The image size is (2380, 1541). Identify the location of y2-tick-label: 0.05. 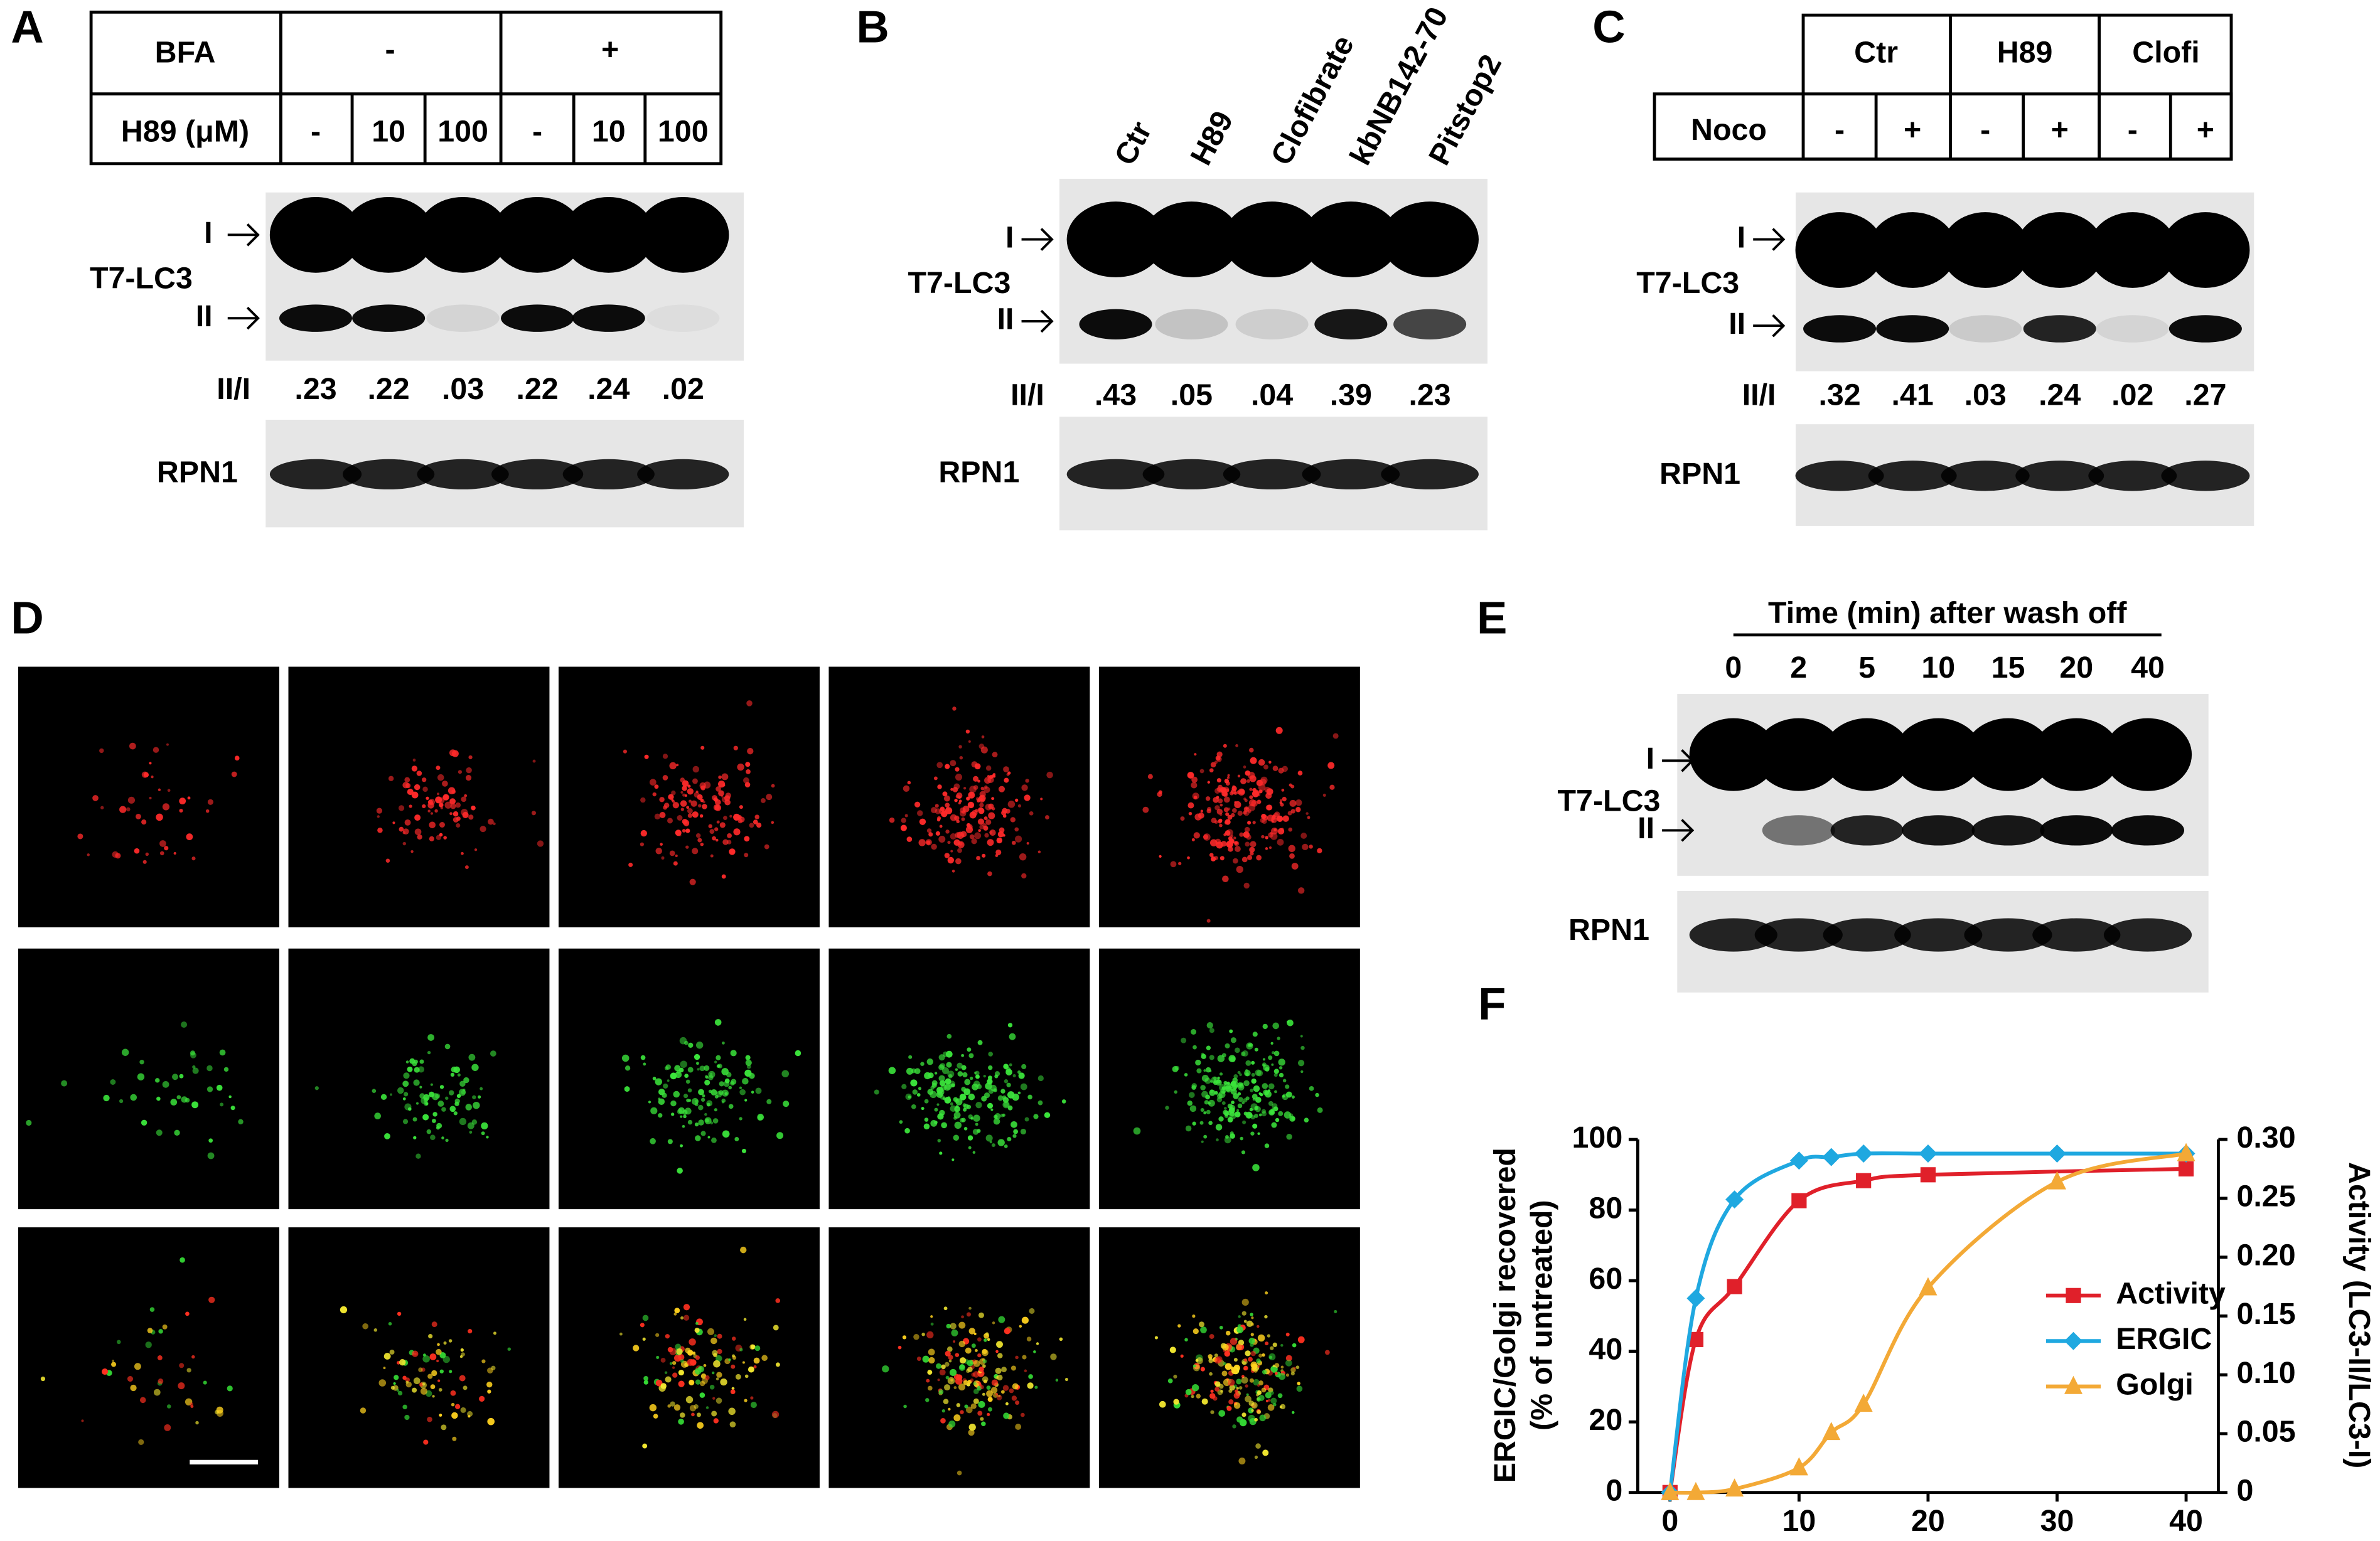
(2265, 1432).